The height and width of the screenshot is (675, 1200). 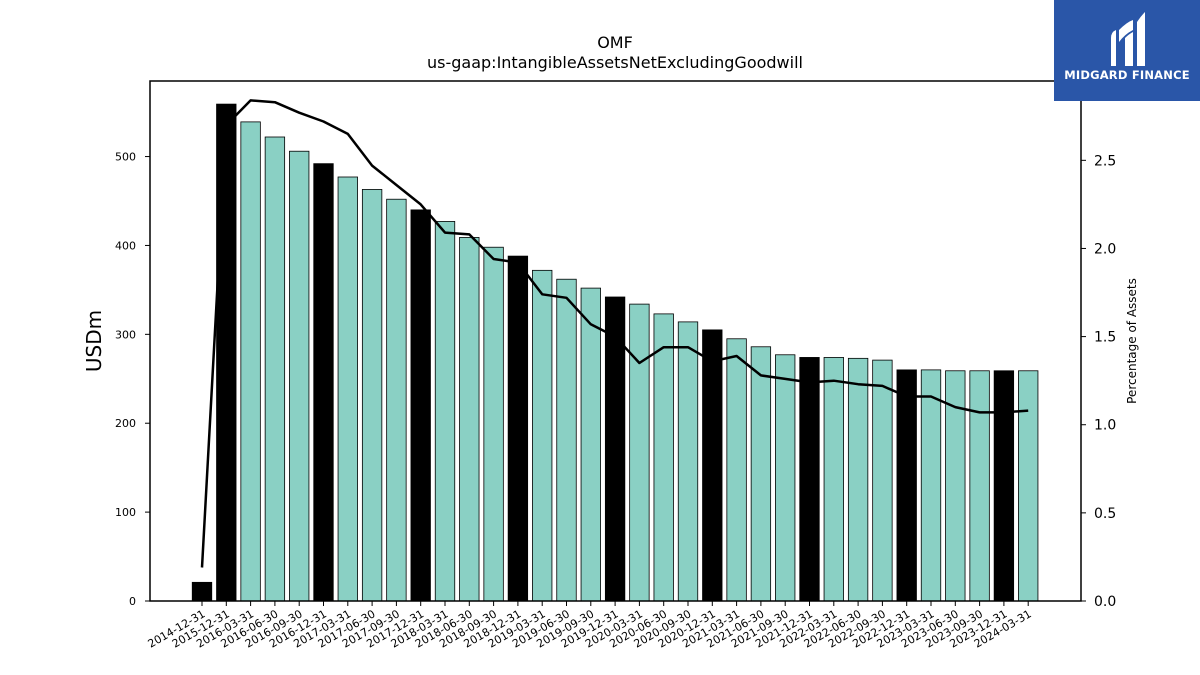 I want to click on brand-logo: MIDGARD FINANCE, so click(x=1127, y=50).